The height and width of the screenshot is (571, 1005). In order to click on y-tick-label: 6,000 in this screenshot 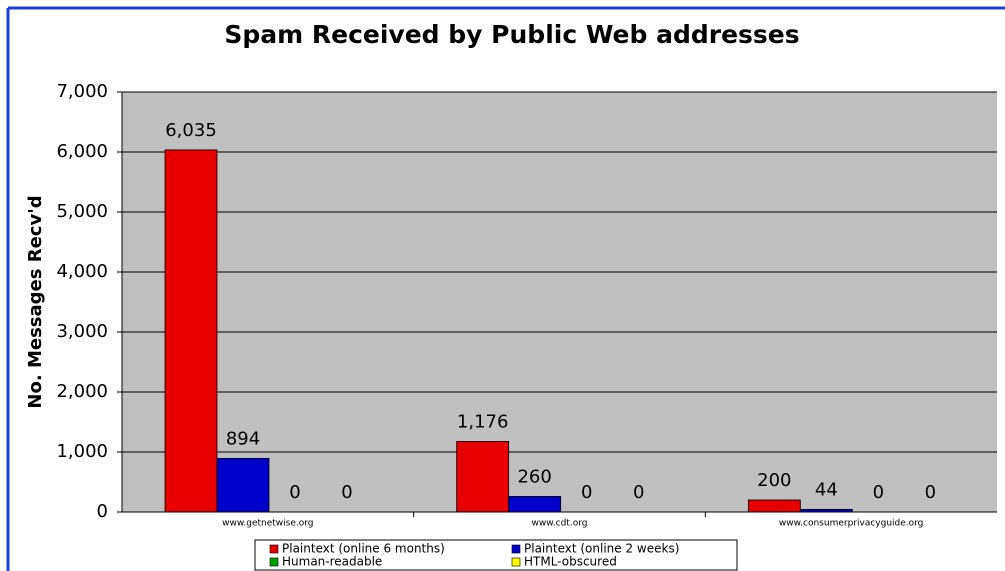, I will do `click(82, 151)`.